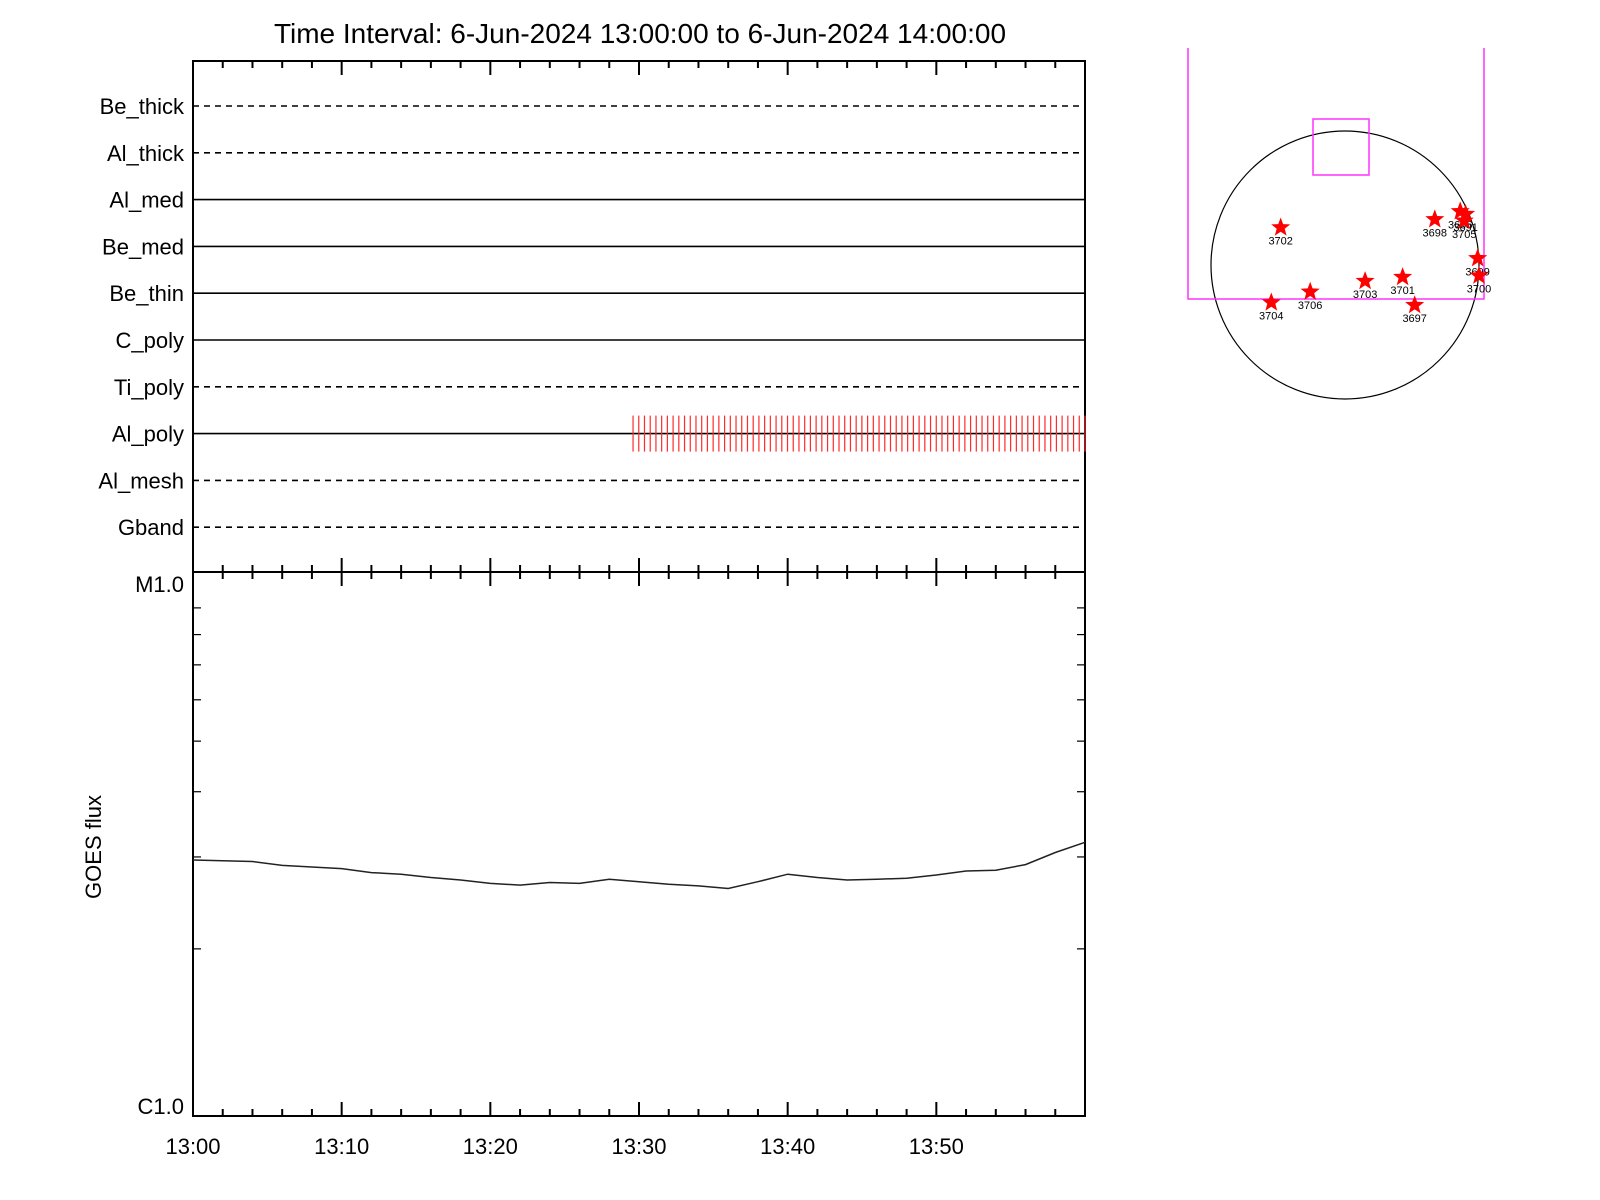 This screenshot has width=1600, height=1200. Describe the element at coordinates (150, 340) in the screenshot. I see `row-label-c-poly: C_poly` at that location.